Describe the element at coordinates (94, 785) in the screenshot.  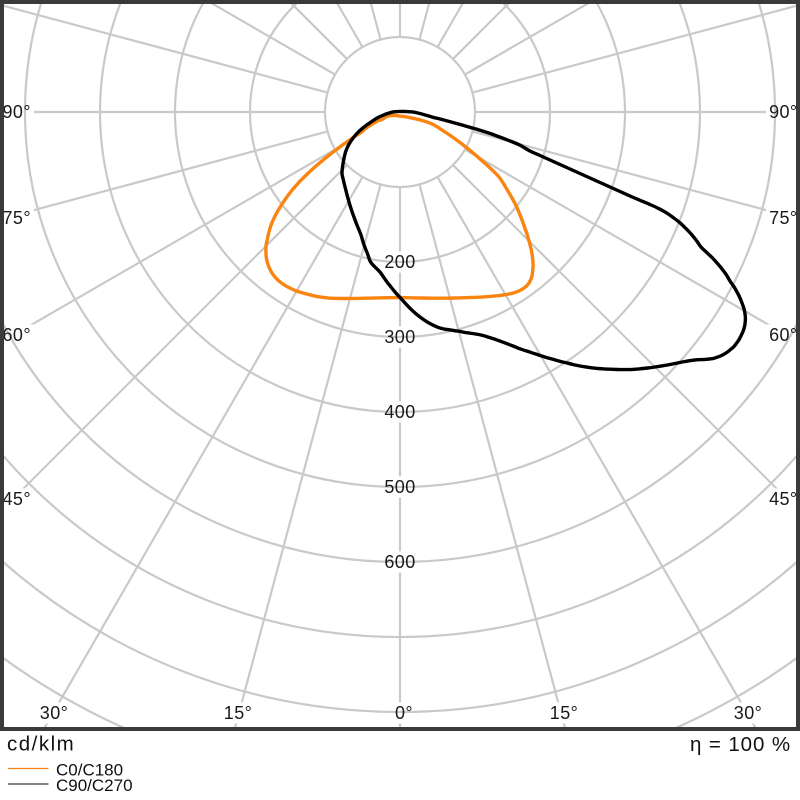
I see `svg-text: C90/C270` at that location.